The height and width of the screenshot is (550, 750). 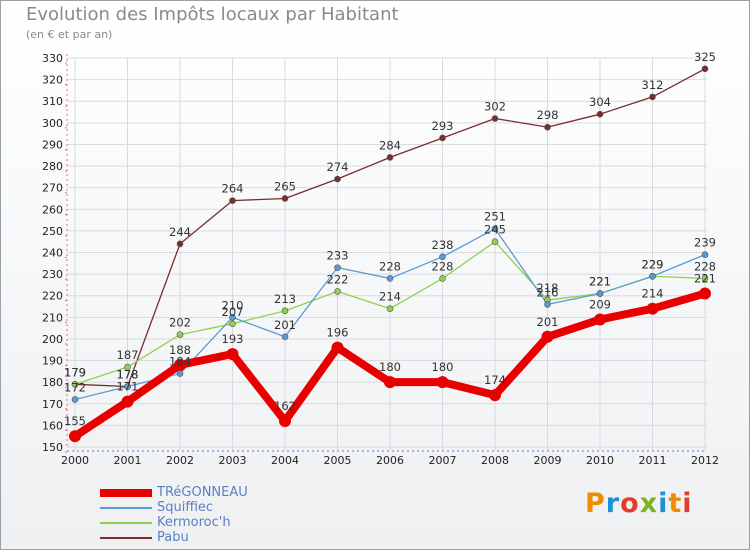 What do you see at coordinates (548, 292) in the screenshot?
I see `data-label: 216` at bounding box center [548, 292].